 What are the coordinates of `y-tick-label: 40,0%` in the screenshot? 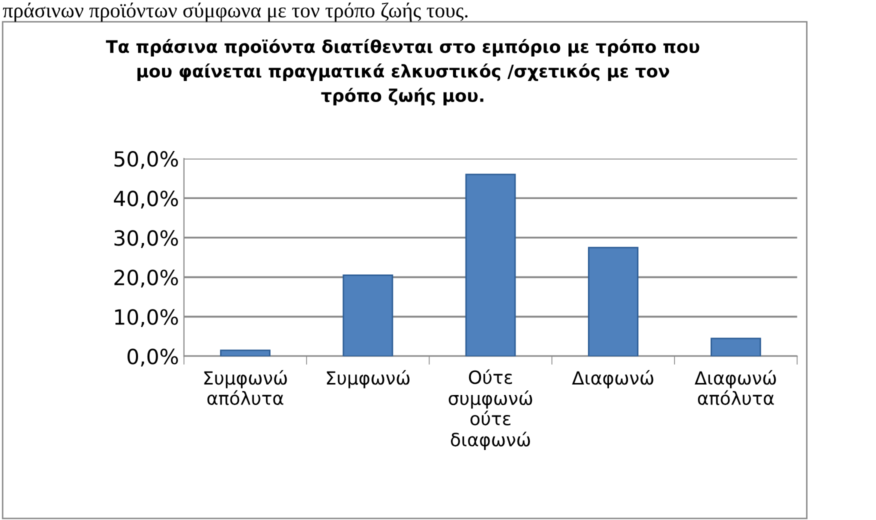 It's located at (146, 199).